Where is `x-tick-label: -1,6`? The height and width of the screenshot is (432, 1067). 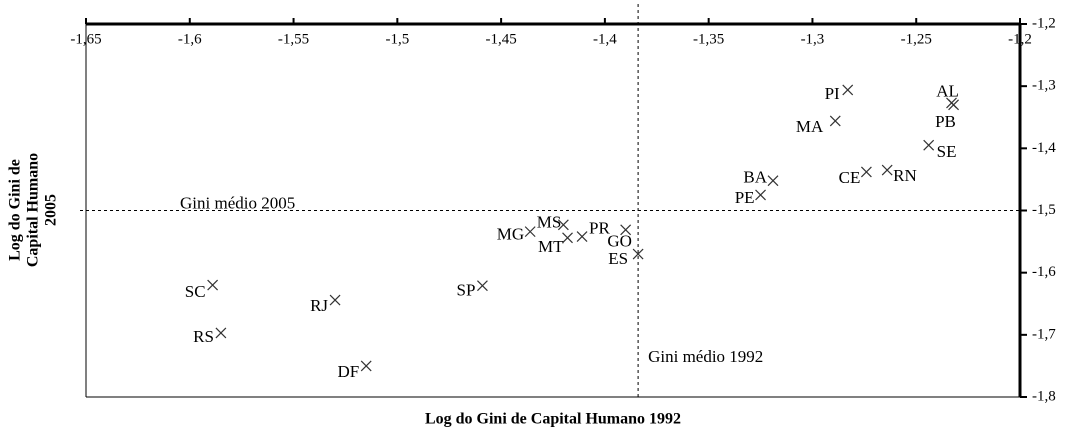 x-tick-label: -1,6 is located at coordinates (190, 39).